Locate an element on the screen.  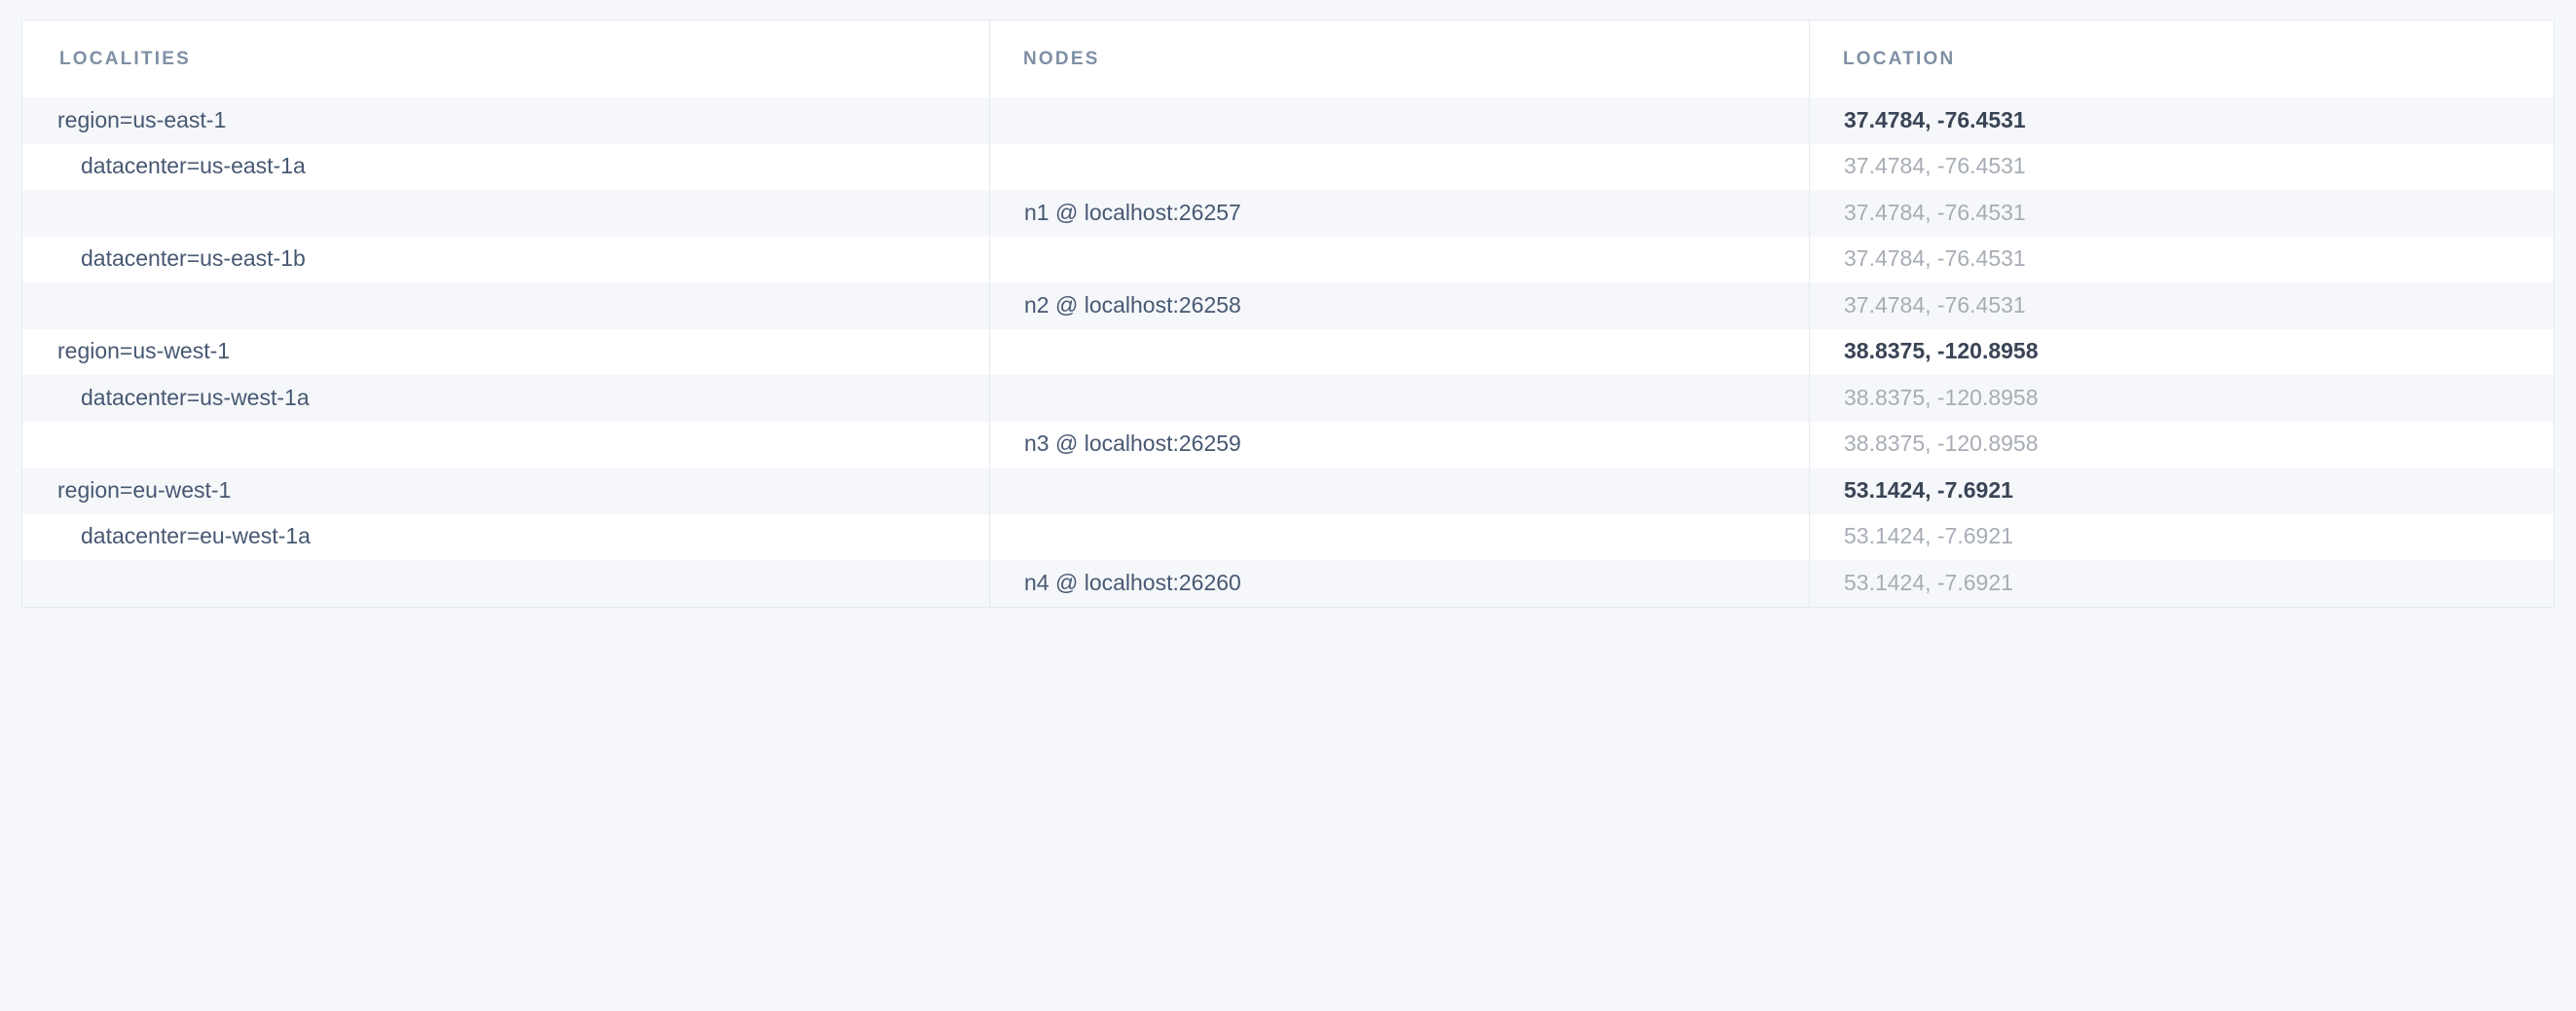
locality-label: datacenter=us-west-1a is located at coordinates (195, 397).